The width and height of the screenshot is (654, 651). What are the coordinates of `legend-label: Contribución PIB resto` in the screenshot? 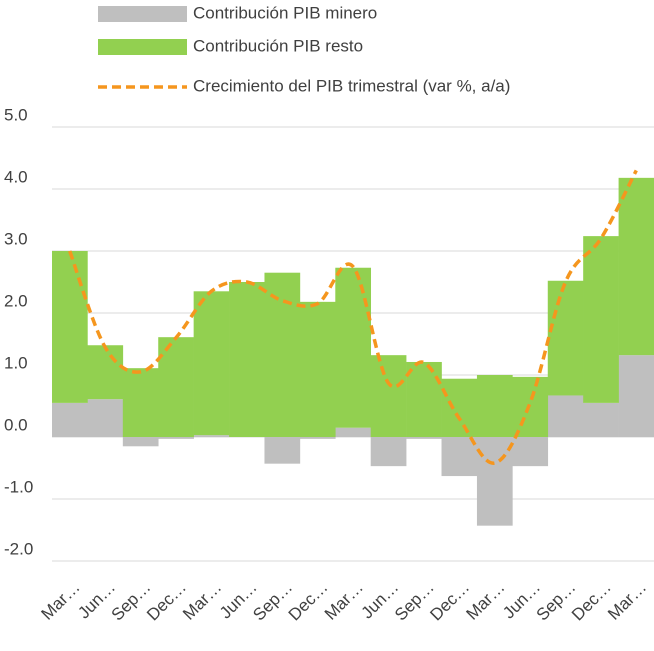 It's located at (278, 45).